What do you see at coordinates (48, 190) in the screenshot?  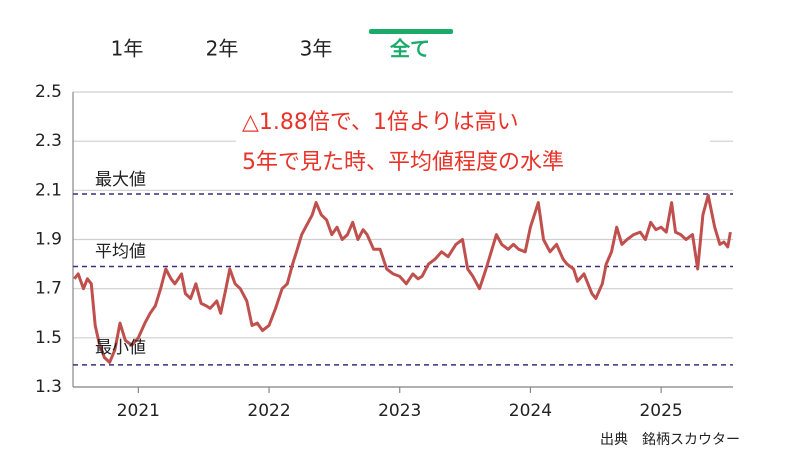 I see `y-tick-label: 2.1` at bounding box center [48, 190].